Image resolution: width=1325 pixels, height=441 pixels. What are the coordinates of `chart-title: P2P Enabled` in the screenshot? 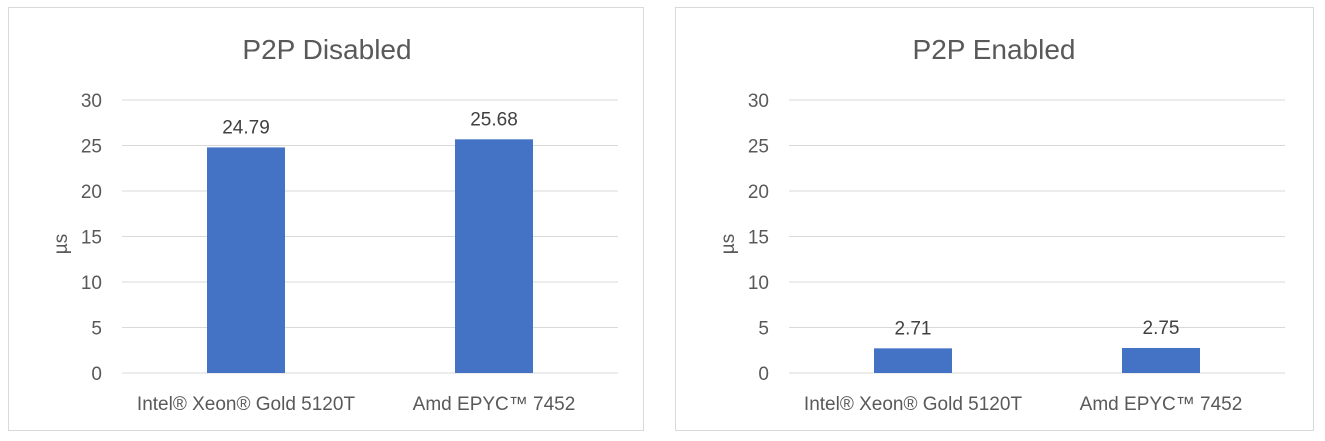 It's located at (994, 49).